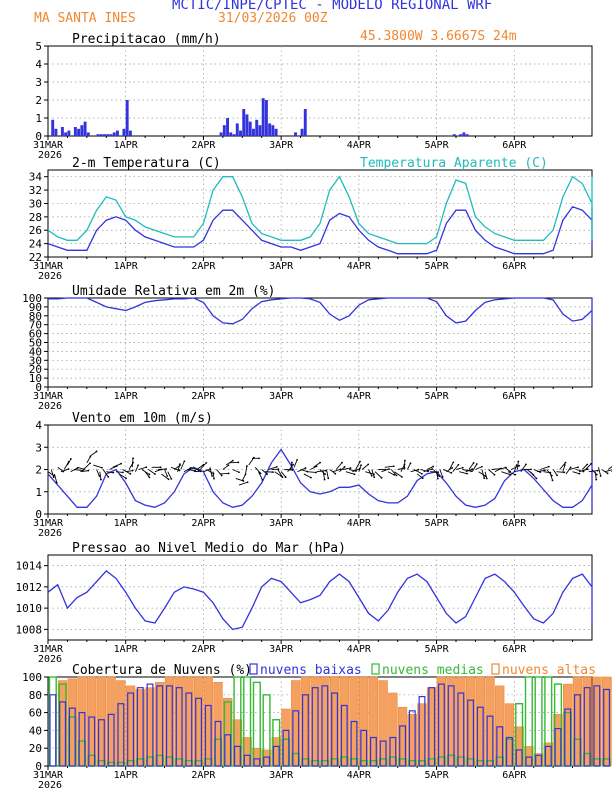 This screenshot has height=792, width=612. What do you see at coordinates (126, 523) in the screenshot?
I see `x-tick-label: 1APR` at bounding box center [126, 523].